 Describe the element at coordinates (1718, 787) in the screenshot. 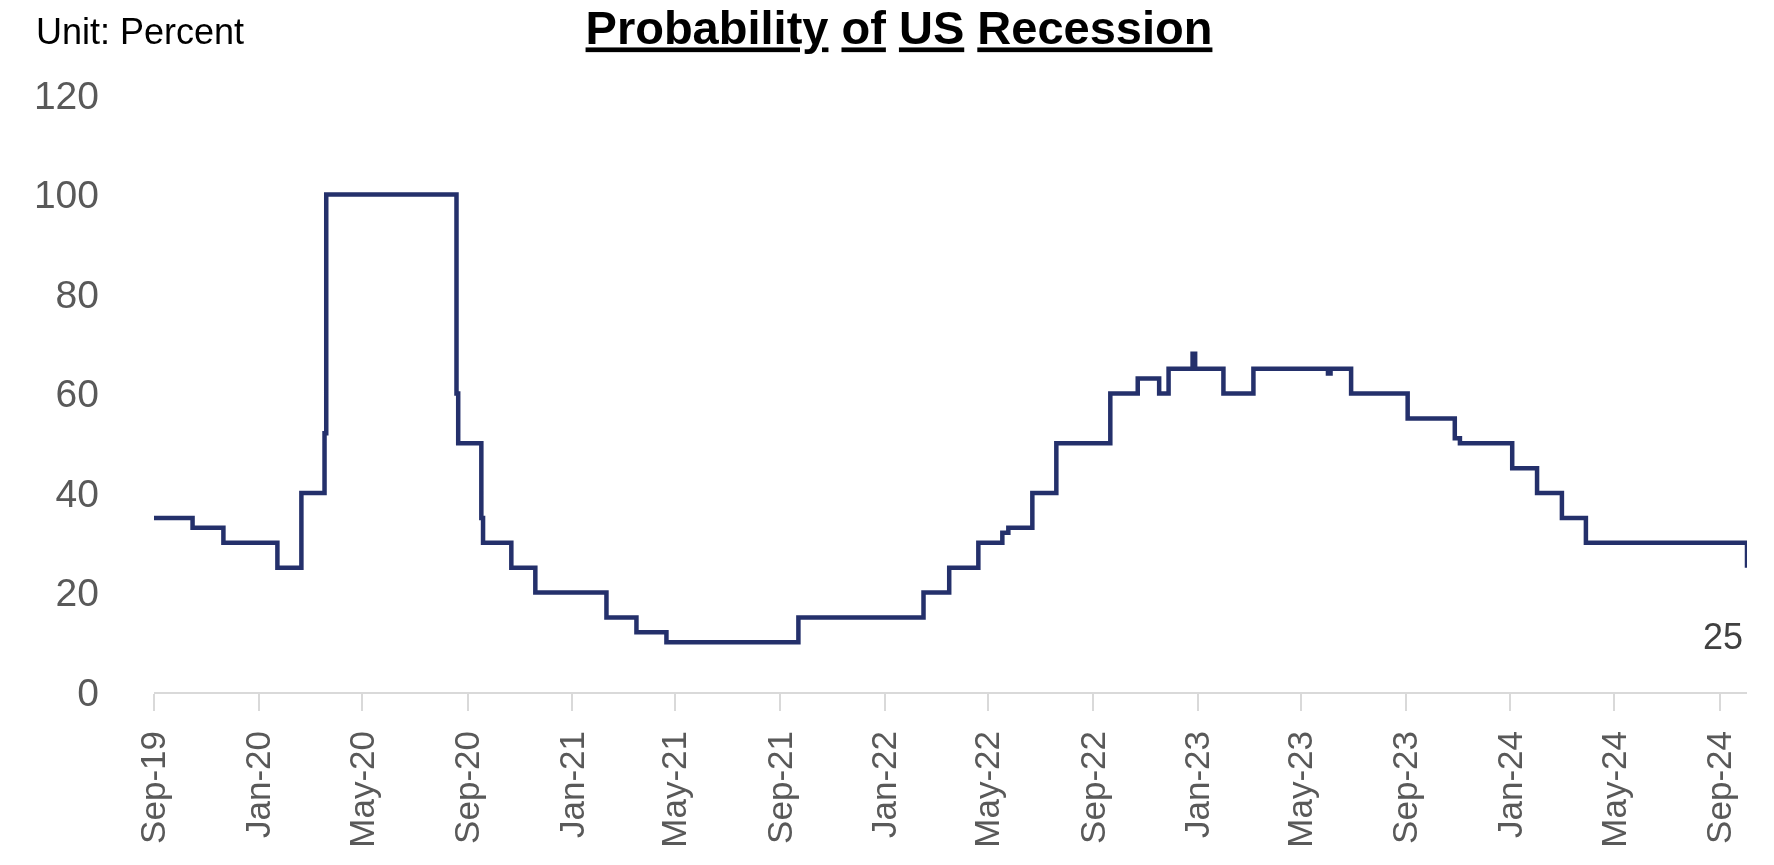

I see `x-tick-label: Sep-24` at that location.